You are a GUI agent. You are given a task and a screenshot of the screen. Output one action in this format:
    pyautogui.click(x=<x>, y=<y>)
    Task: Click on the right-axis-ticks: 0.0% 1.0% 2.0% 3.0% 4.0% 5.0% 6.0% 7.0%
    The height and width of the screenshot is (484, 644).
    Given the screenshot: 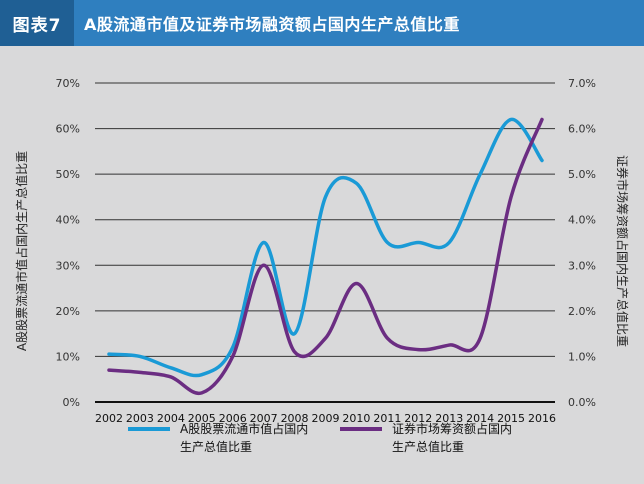 What is the action you would take?
    pyautogui.click(x=582, y=243)
    